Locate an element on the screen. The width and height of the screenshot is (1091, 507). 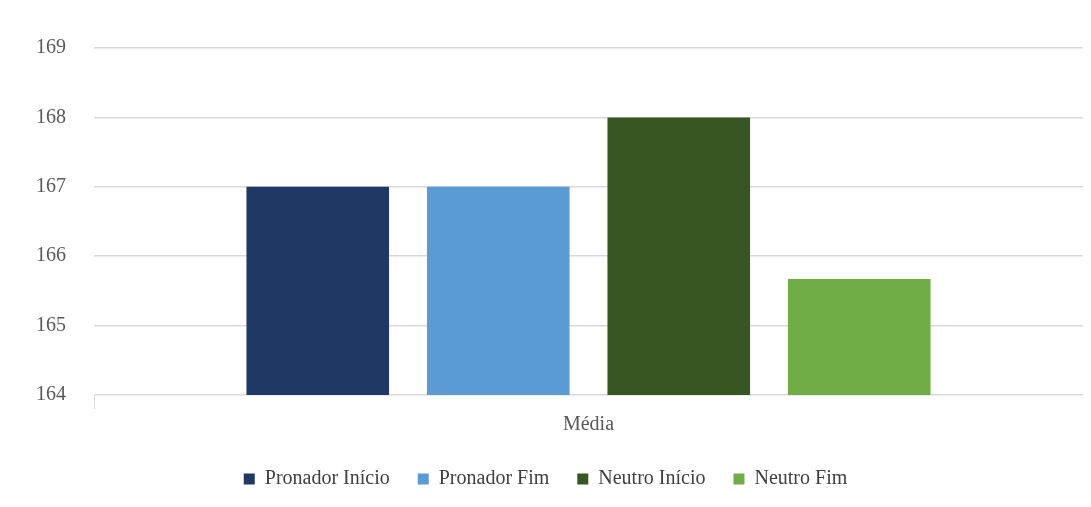
y-tick-label: 169 is located at coordinates (51, 46).